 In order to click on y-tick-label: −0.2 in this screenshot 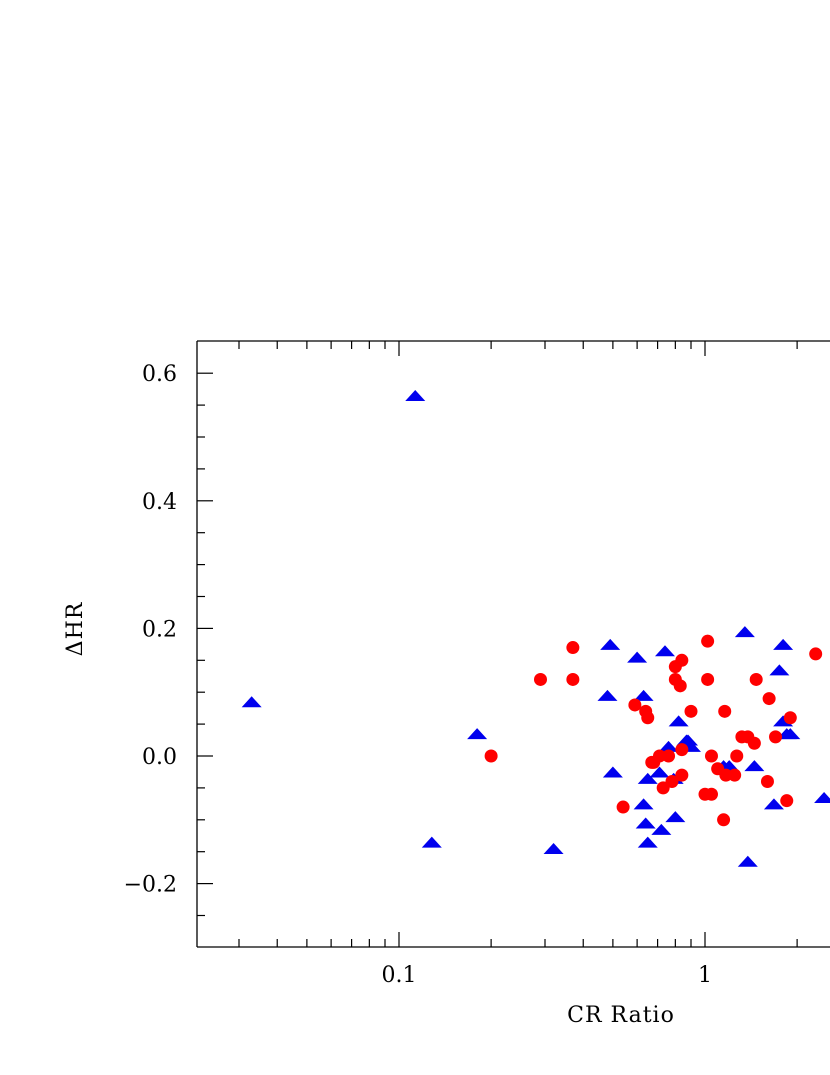, I will do `click(150, 885)`.